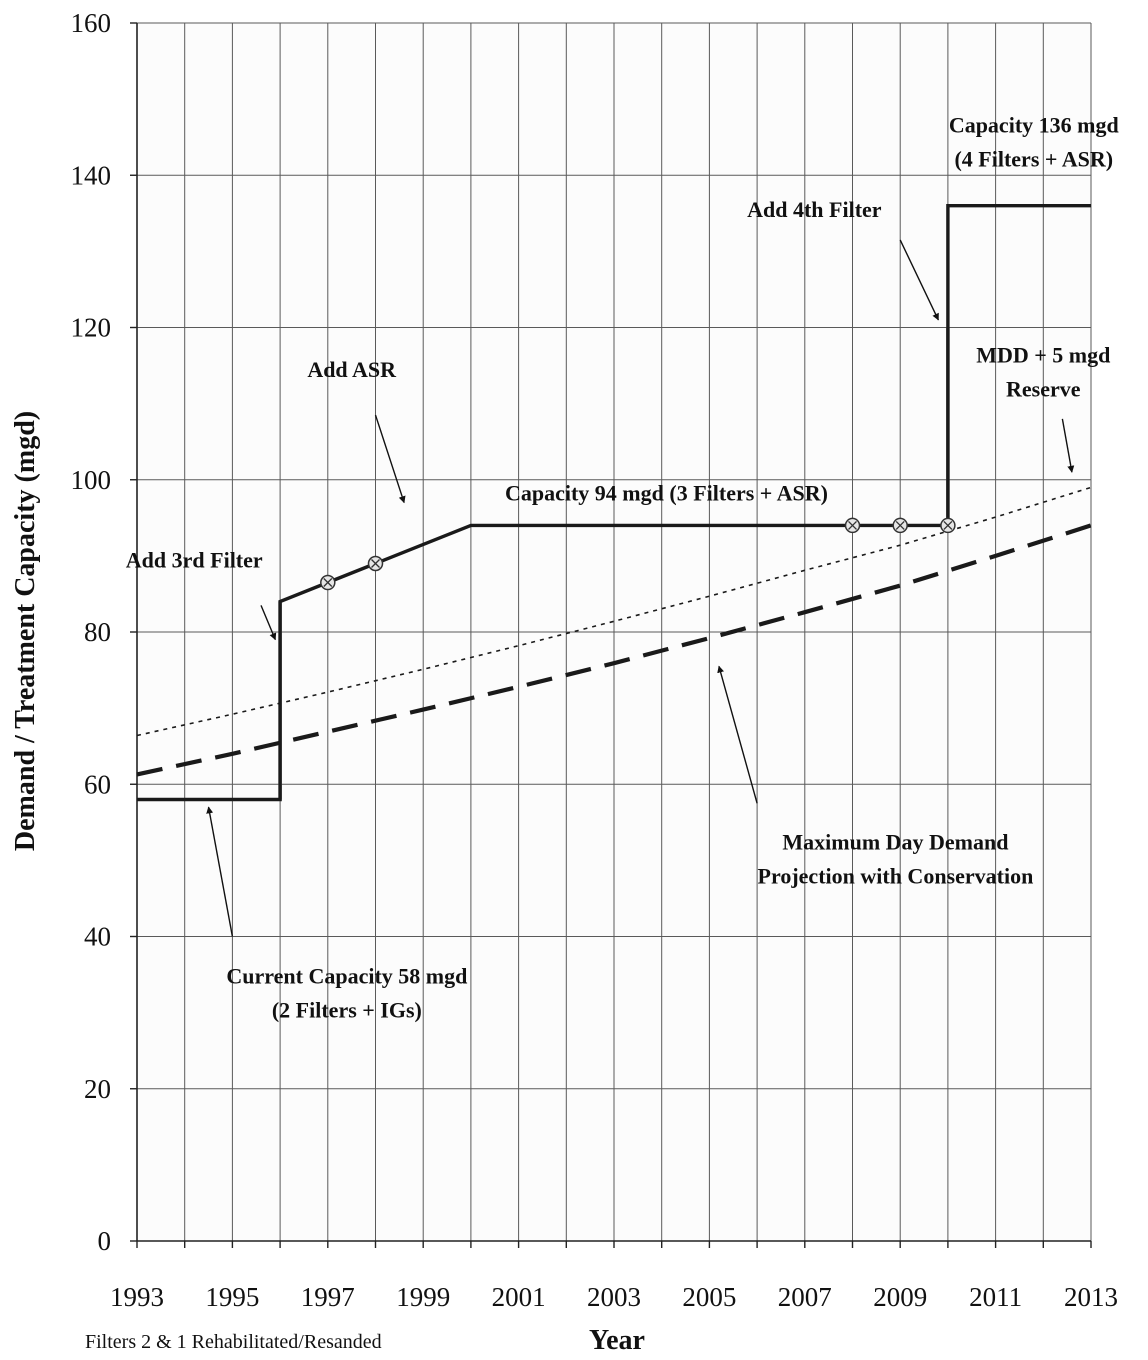  Describe the element at coordinates (25, 631) in the screenshot. I see `y-axis-title: Demand / Treatment Capacity (mgd)` at that location.